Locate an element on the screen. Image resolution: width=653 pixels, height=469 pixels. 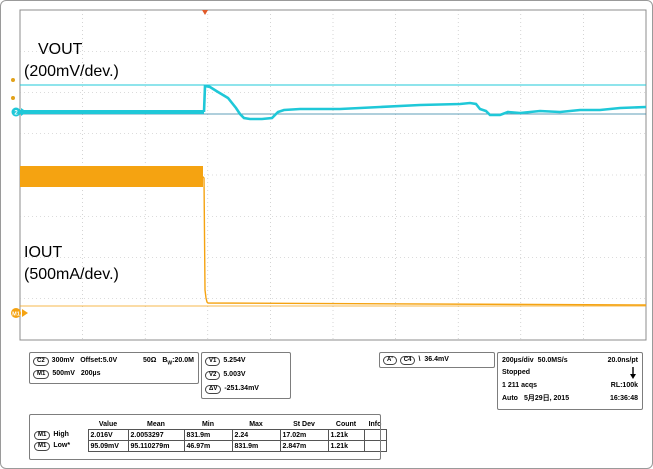
m1-badge: M1 is located at coordinates (41, 374).